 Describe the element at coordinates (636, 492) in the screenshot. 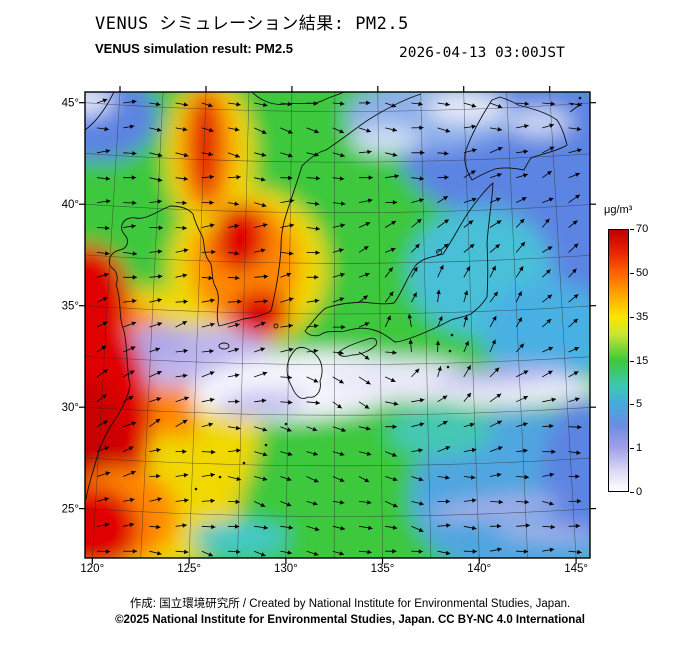

I see `colorbar-tick: 0` at that location.